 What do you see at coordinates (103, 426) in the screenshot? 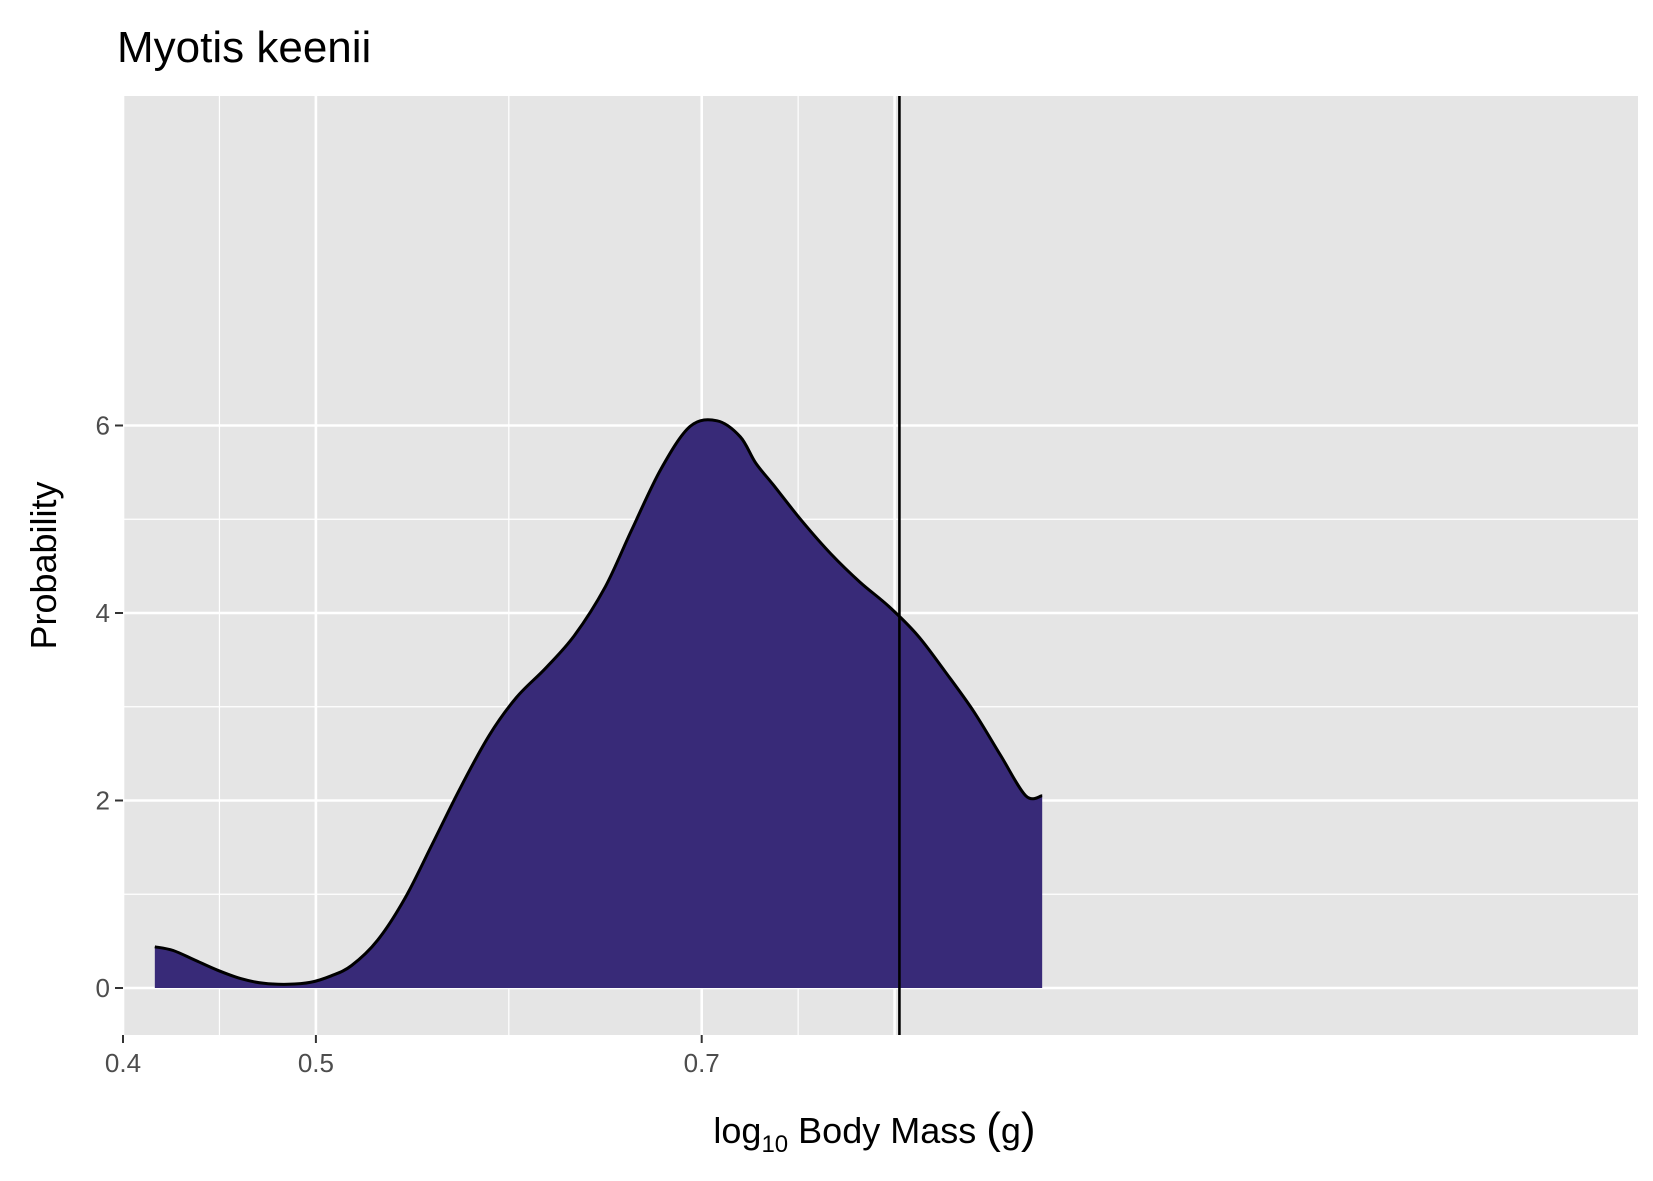
I see `y-tick-label: 6` at bounding box center [103, 426].